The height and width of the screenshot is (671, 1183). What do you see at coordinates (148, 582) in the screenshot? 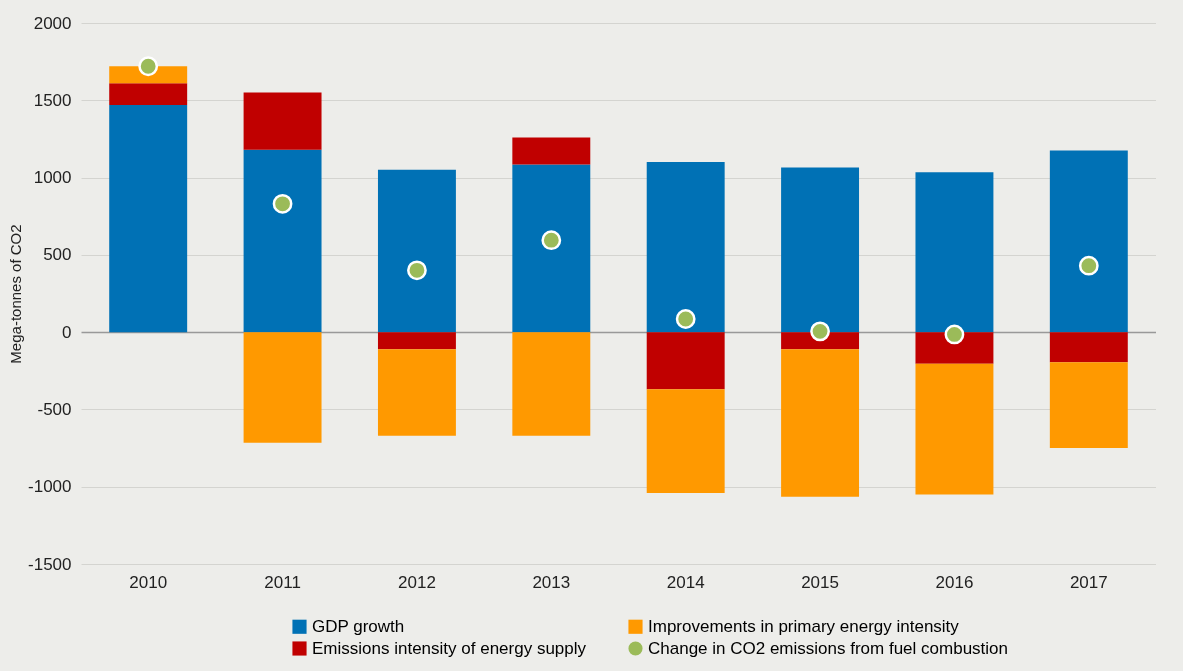
I see `x-tick-label: 2010` at bounding box center [148, 582].